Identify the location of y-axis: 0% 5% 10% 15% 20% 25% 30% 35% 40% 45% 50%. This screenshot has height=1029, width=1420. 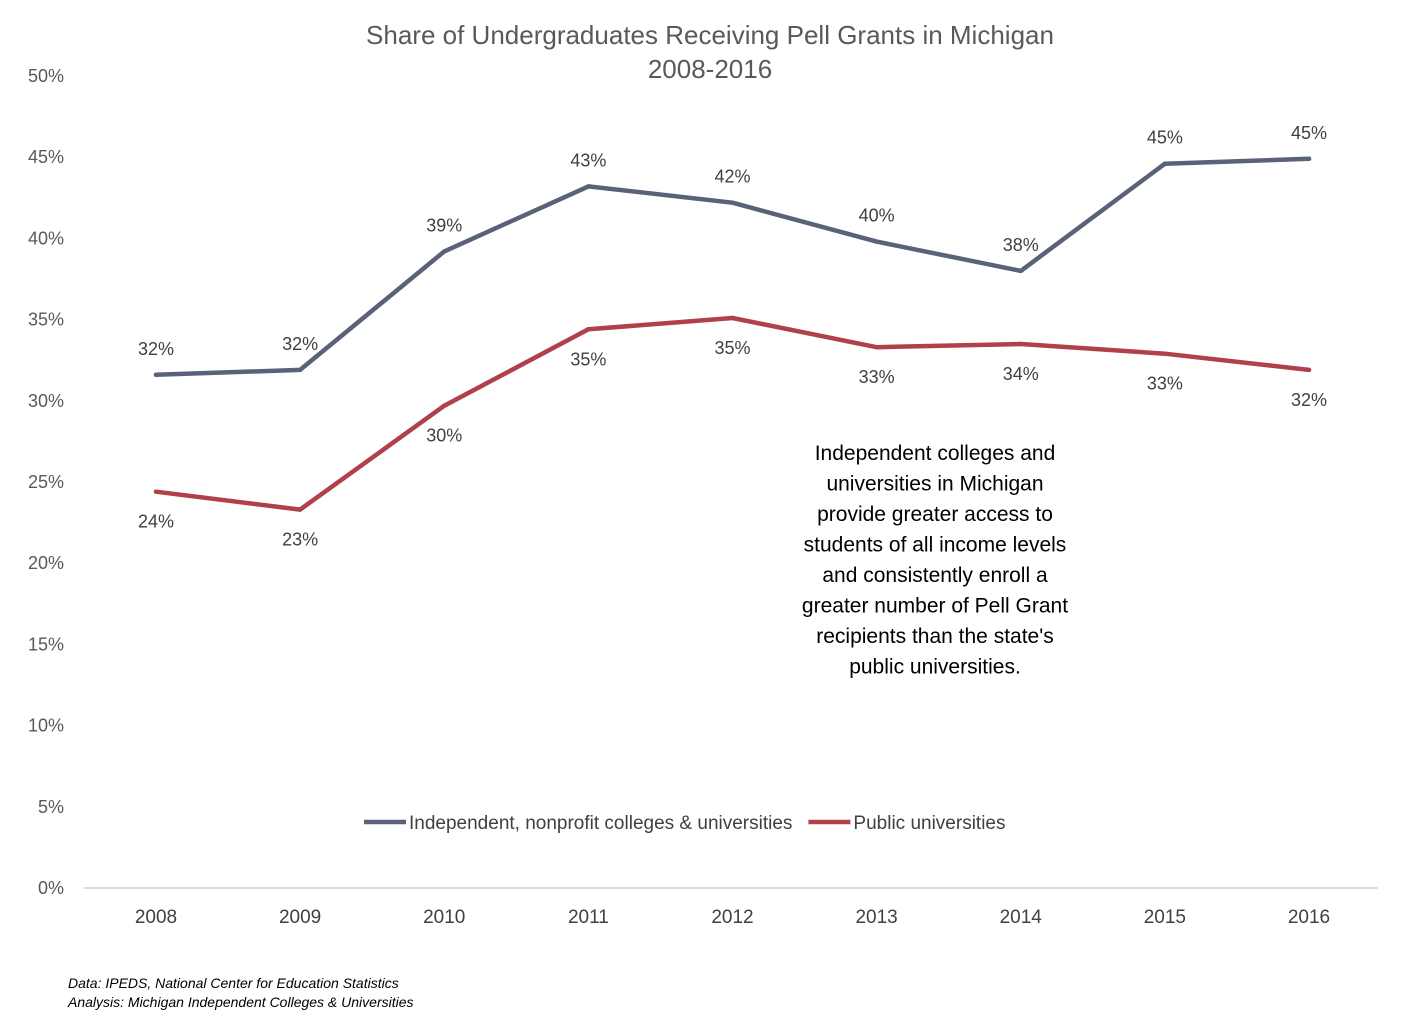
(46, 482).